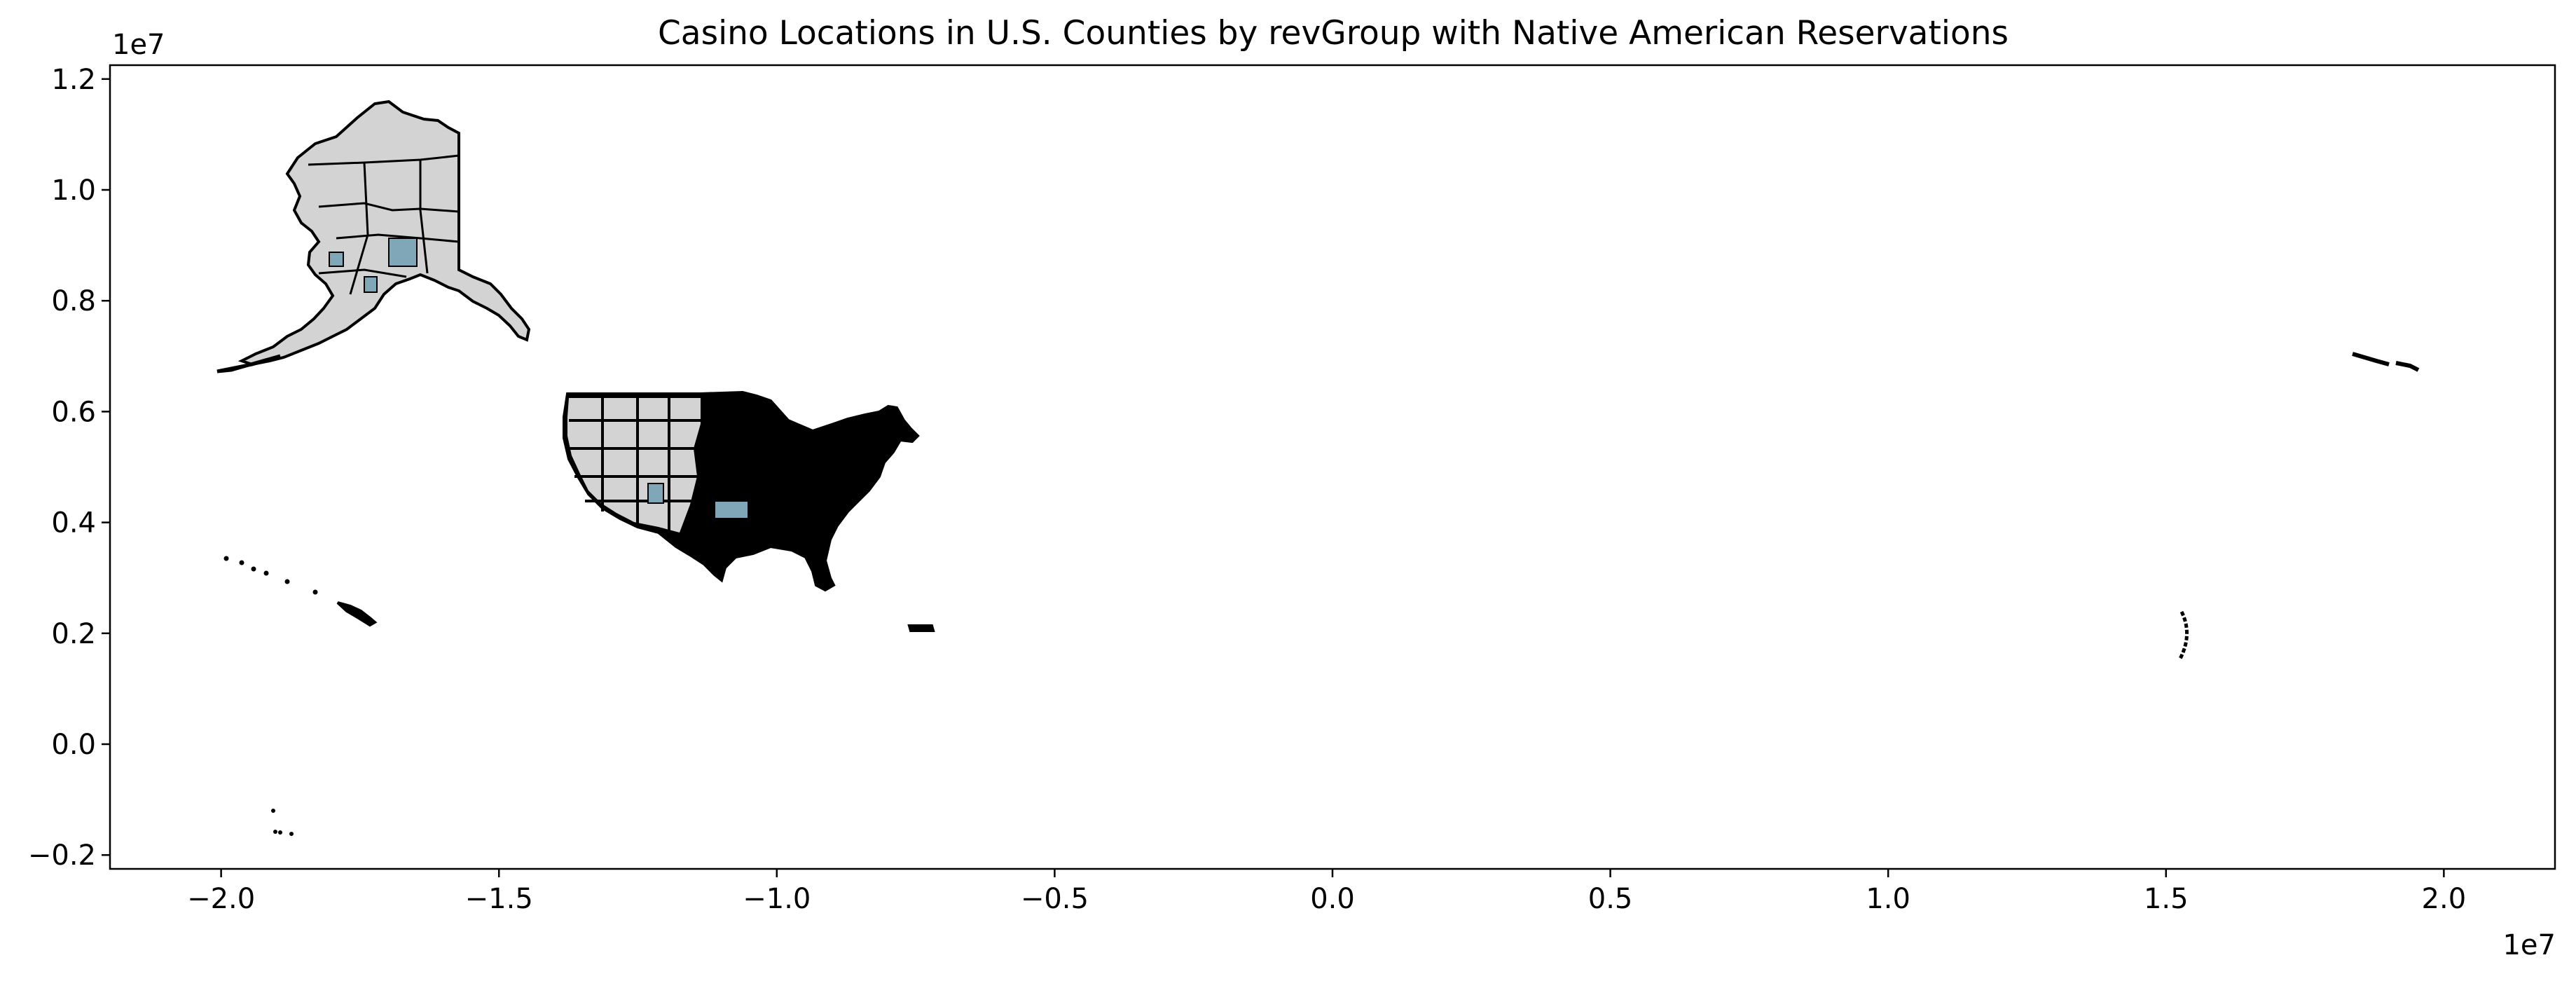 This screenshot has width=2576, height=981. I want to click on y-tick-label: 0.2, so click(73, 634).